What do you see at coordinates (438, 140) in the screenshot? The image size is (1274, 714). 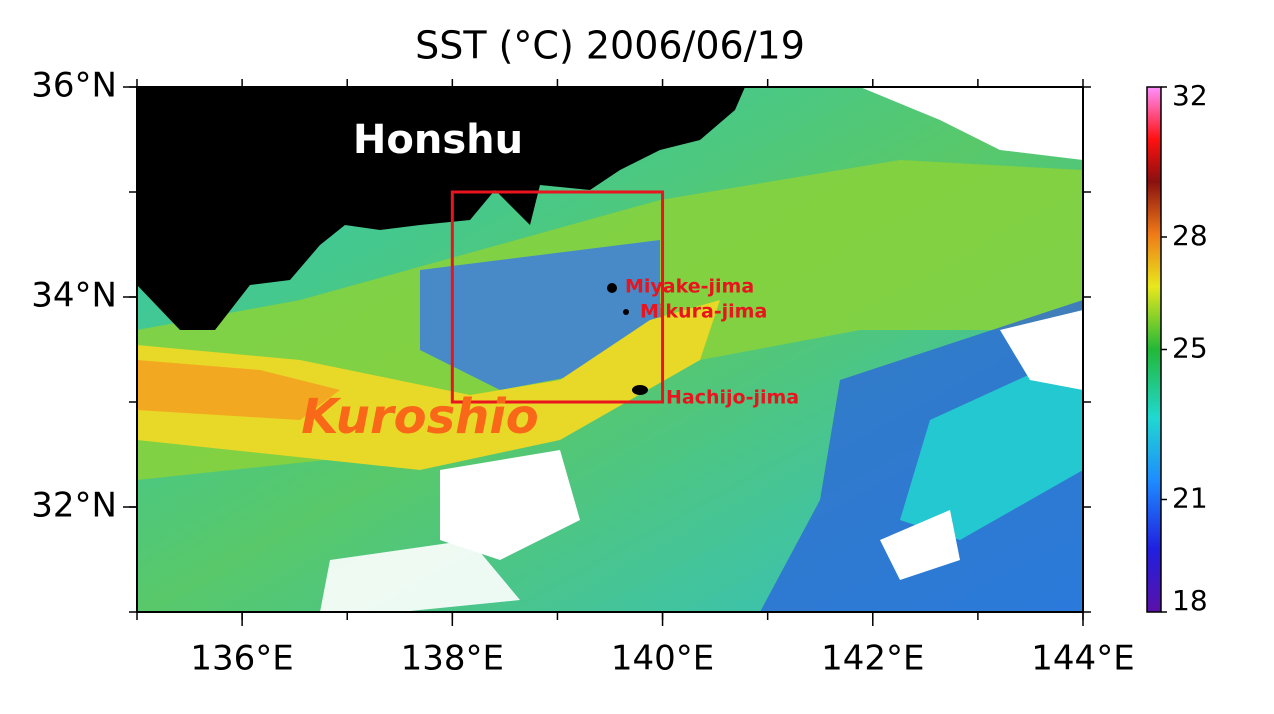 I see `place-label: Honshu` at bounding box center [438, 140].